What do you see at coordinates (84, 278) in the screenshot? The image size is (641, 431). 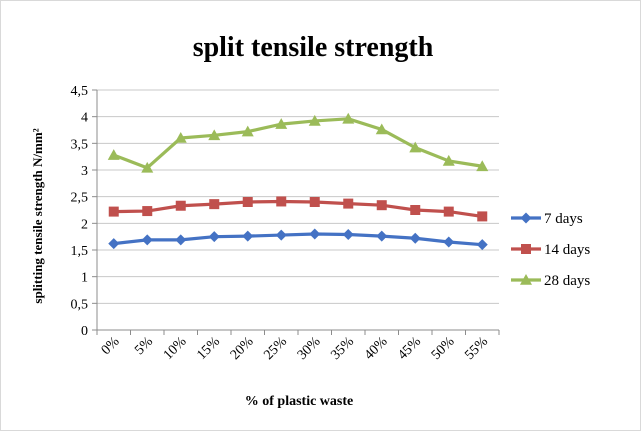 I see `y-tick-label: 1` at bounding box center [84, 278].